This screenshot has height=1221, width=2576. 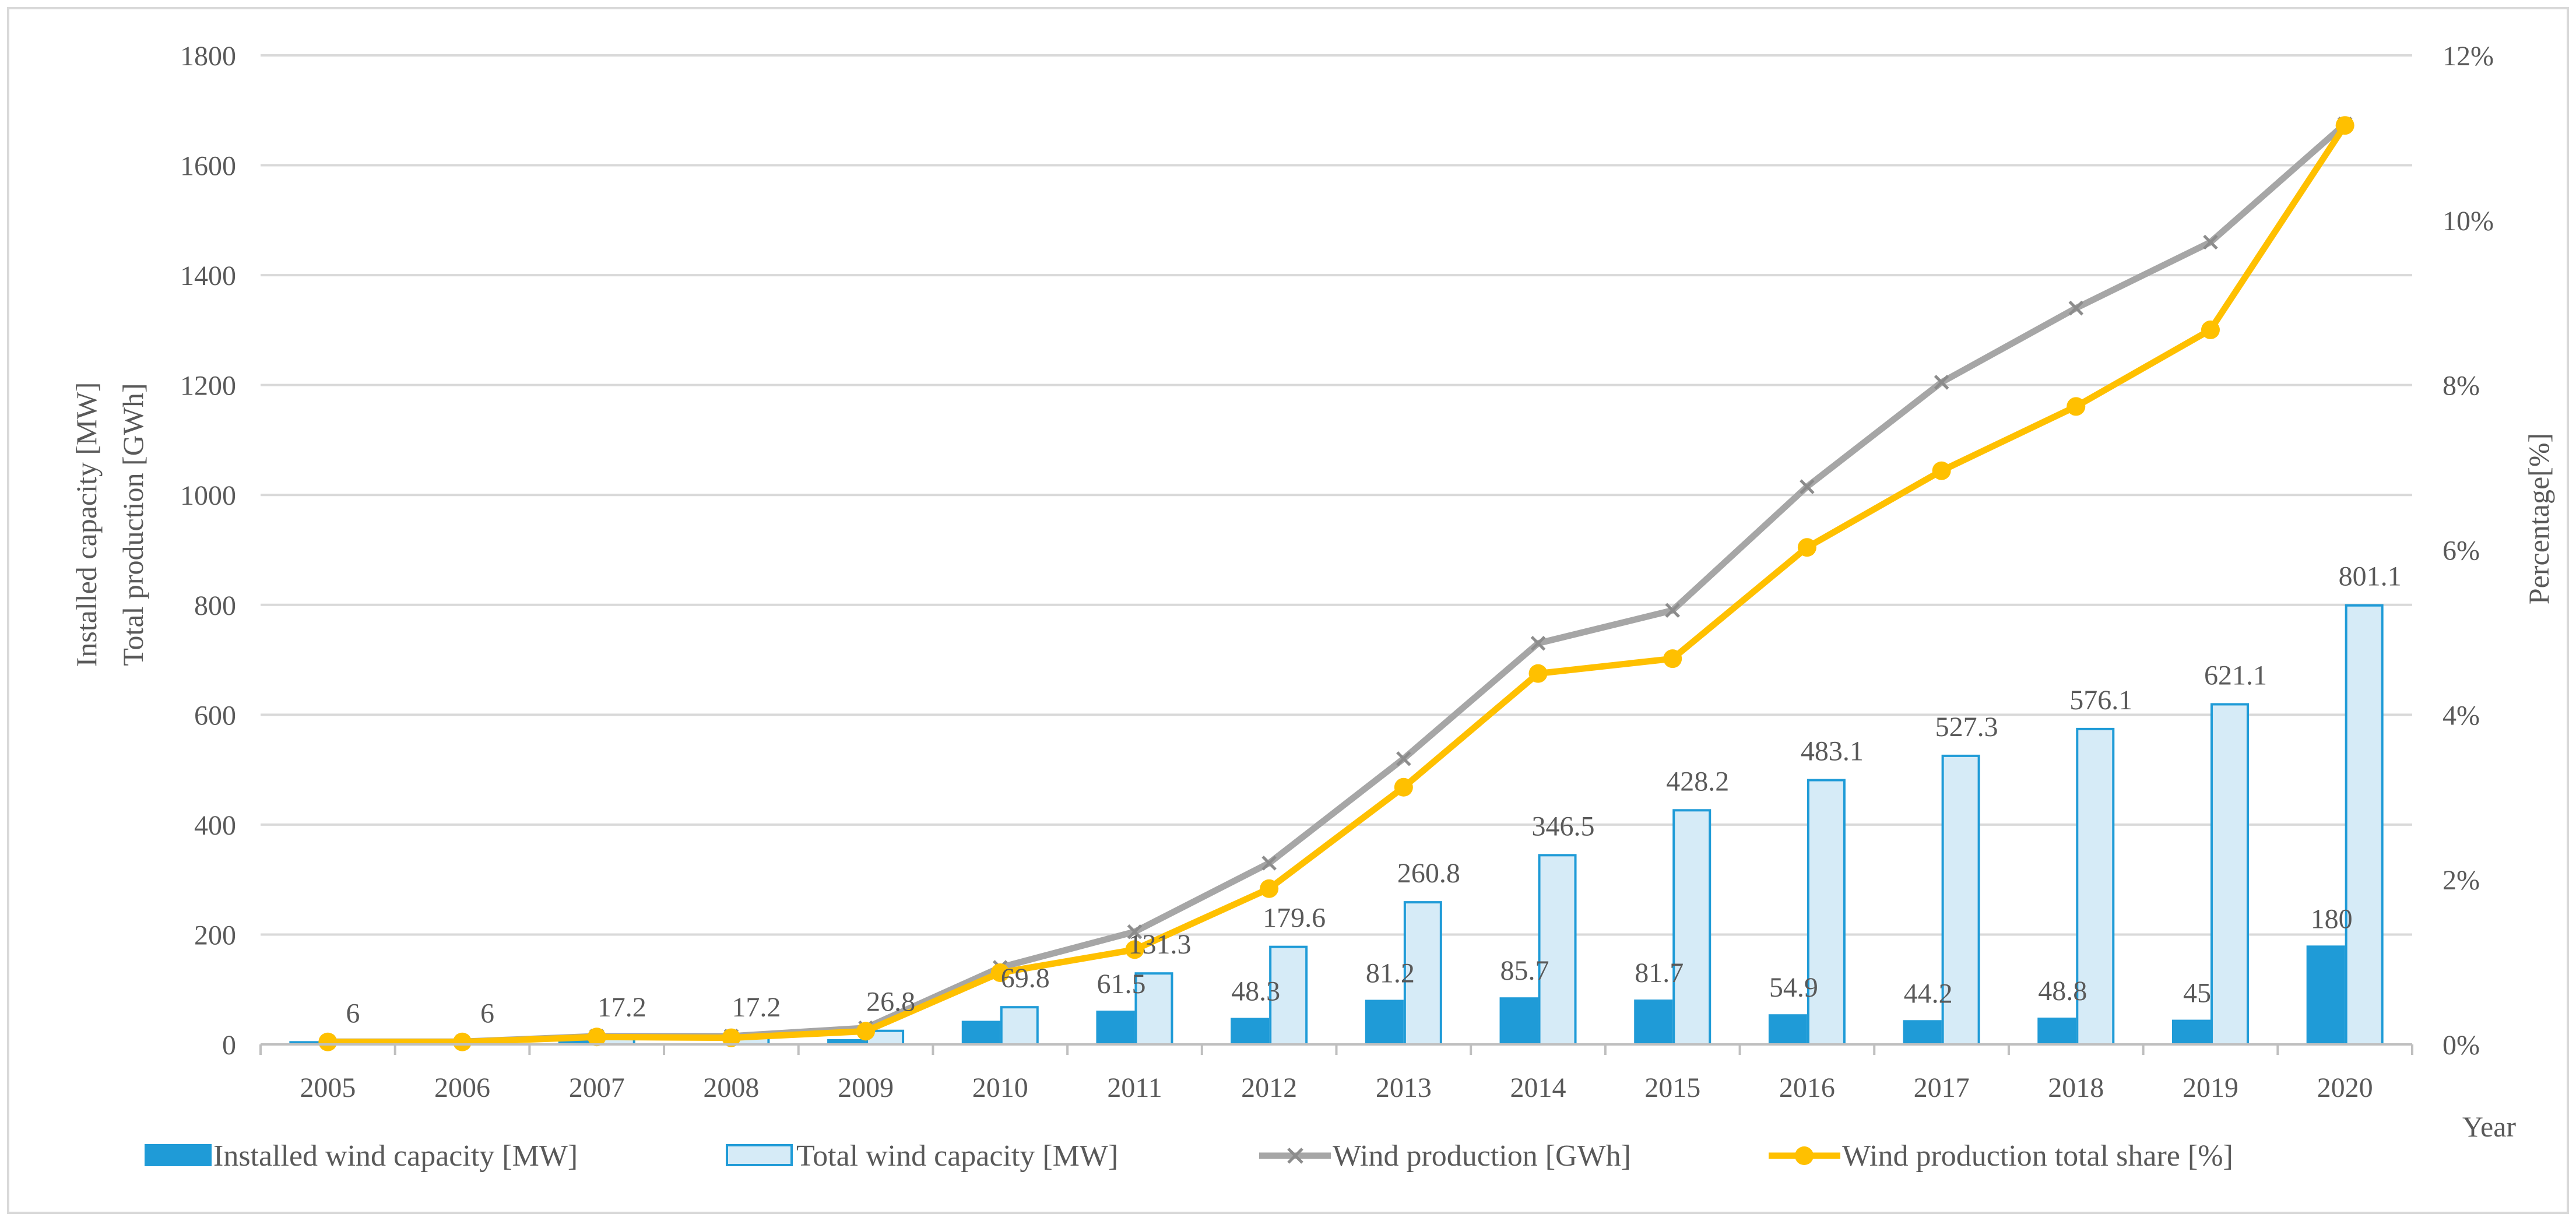 I want to click on y-tick-label: 1200, so click(x=208, y=386).